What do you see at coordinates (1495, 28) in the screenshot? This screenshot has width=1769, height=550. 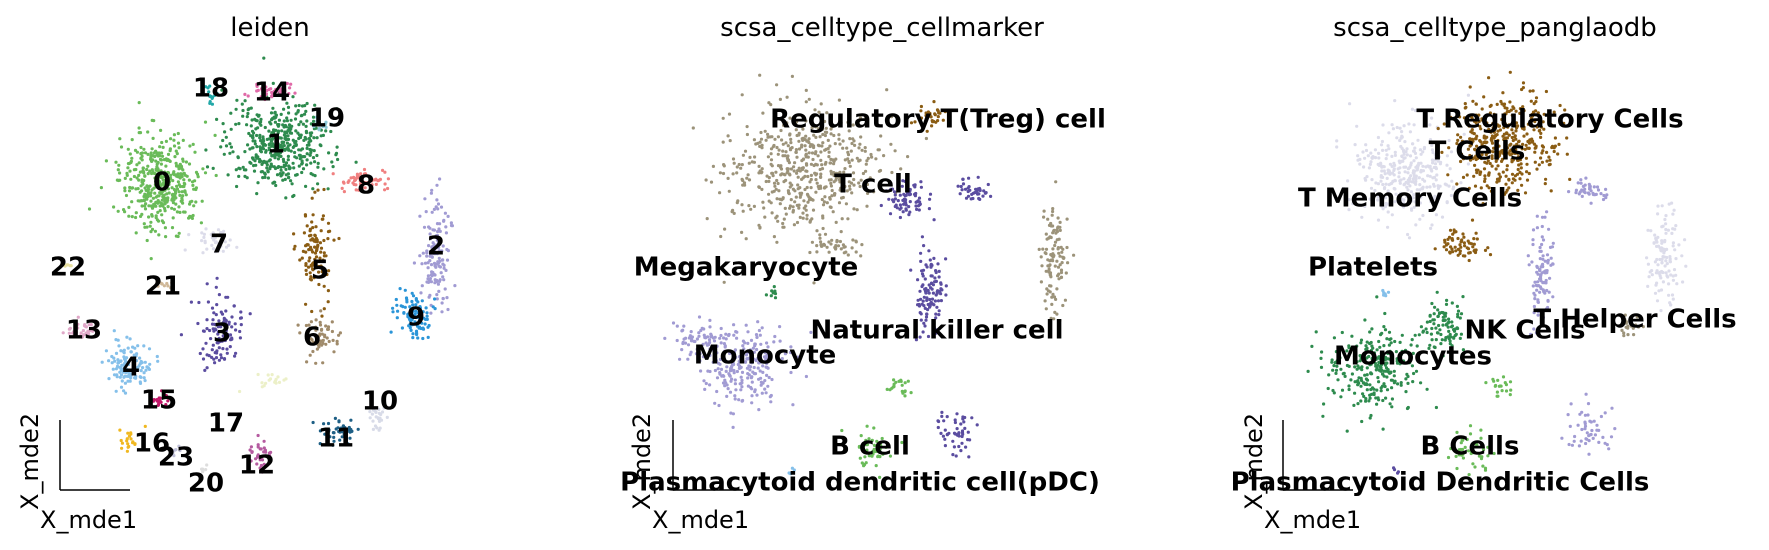 I see `panel-title: scsa_celltype_panglaodb` at bounding box center [1495, 28].